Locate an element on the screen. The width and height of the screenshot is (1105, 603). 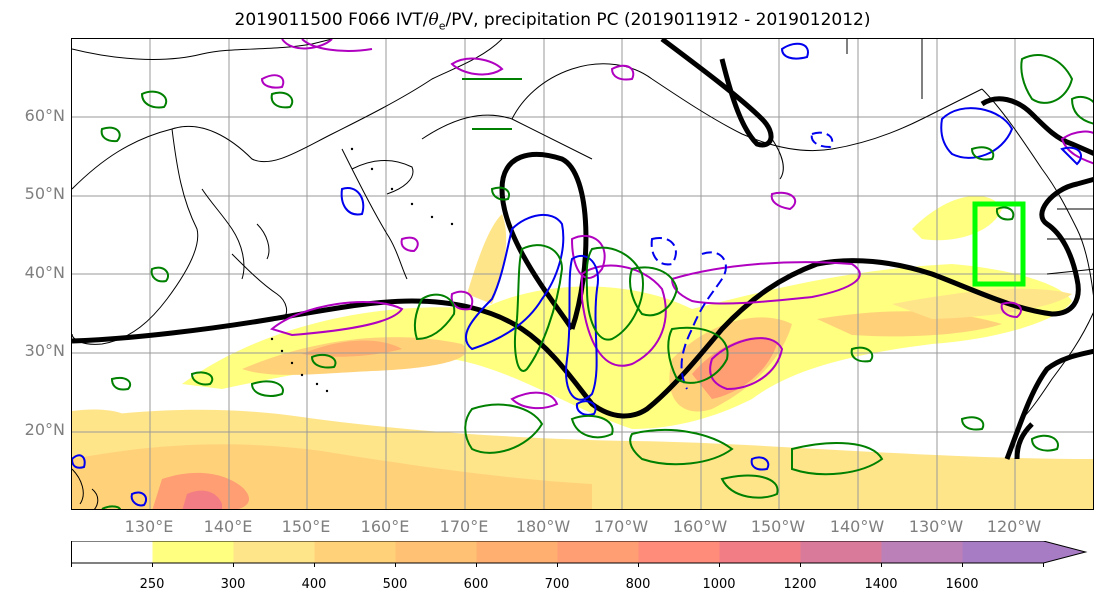
lon-label: 180°W is located at coordinates (543, 526).